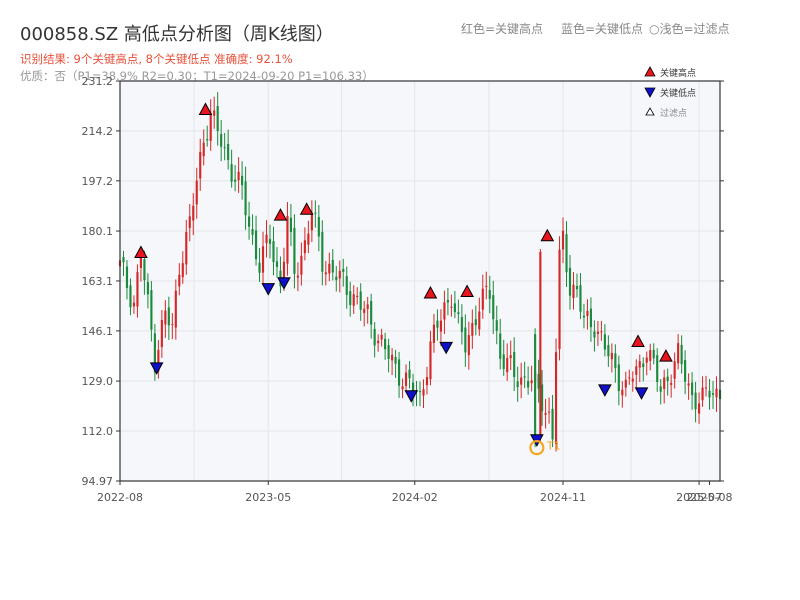 The height and width of the screenshot is (600, 800). What do you see at coordinates (537, 448) in the screenshot?
I see `t1-circle-marker` at bounding box center [537, 448].